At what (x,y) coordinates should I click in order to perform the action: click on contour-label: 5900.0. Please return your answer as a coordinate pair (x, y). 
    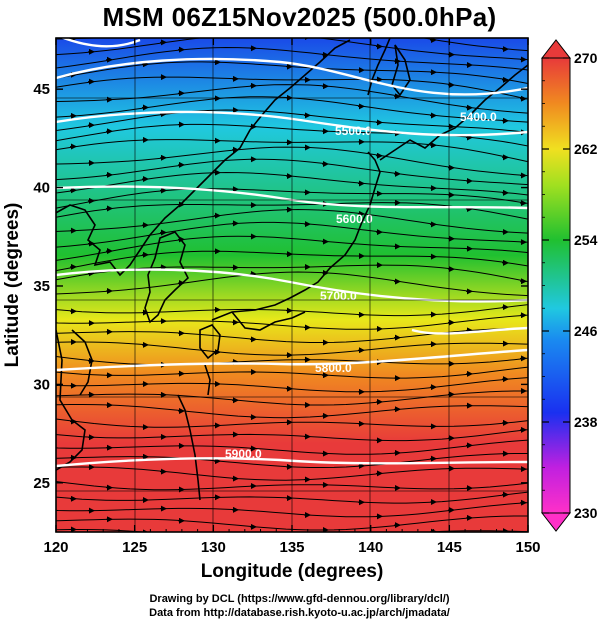
    Looking at the image, I should click on (243, 454).